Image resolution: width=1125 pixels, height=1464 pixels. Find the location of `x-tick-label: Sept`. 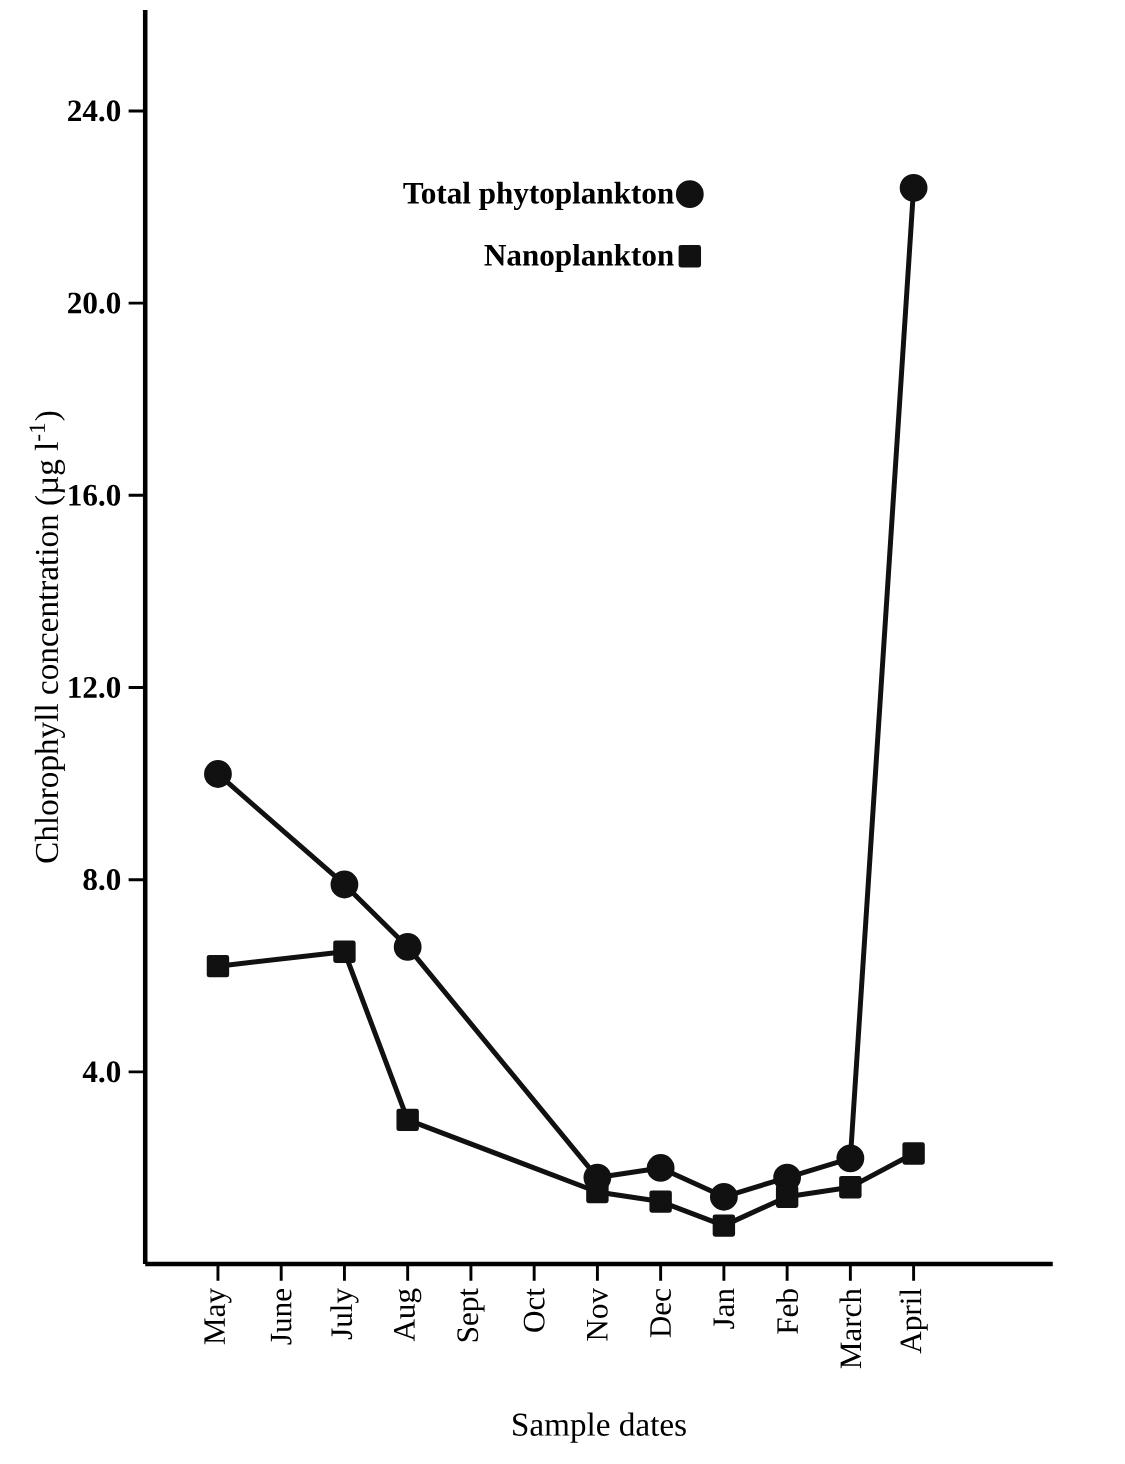

x-tick-label: Sept is located at coordinates (471, 1315).